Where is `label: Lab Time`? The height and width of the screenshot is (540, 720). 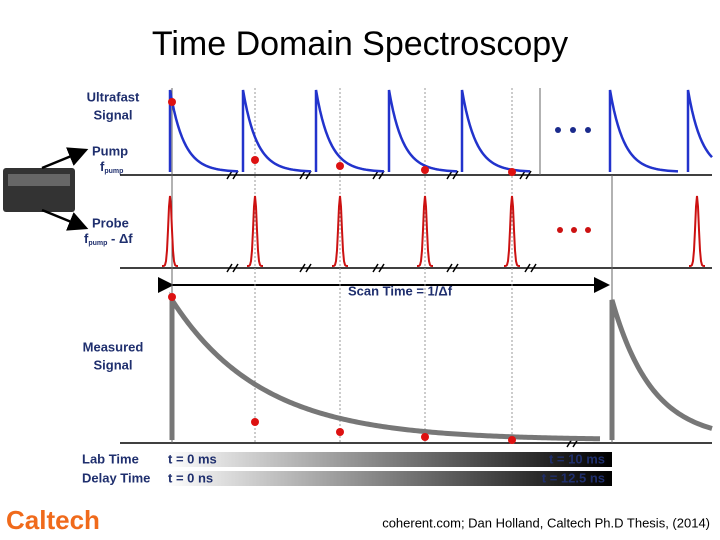
label: Lab Time is located at coordinates (110, 458).